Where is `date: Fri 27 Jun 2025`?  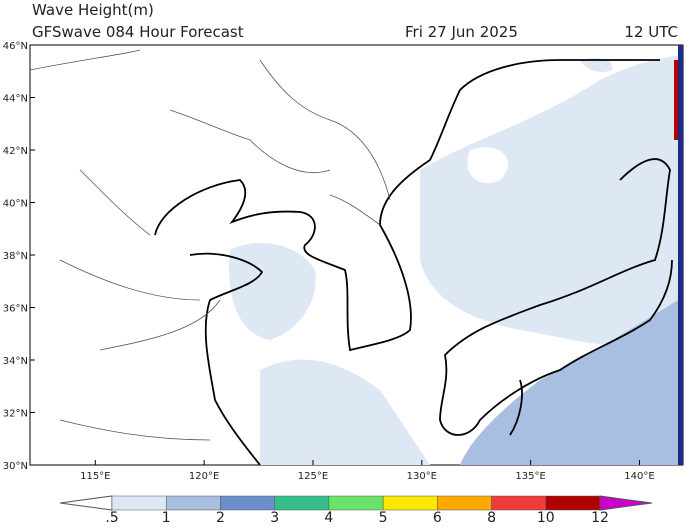
date: Fri 27 Jun 2025 is located at coordinates (461, 32).